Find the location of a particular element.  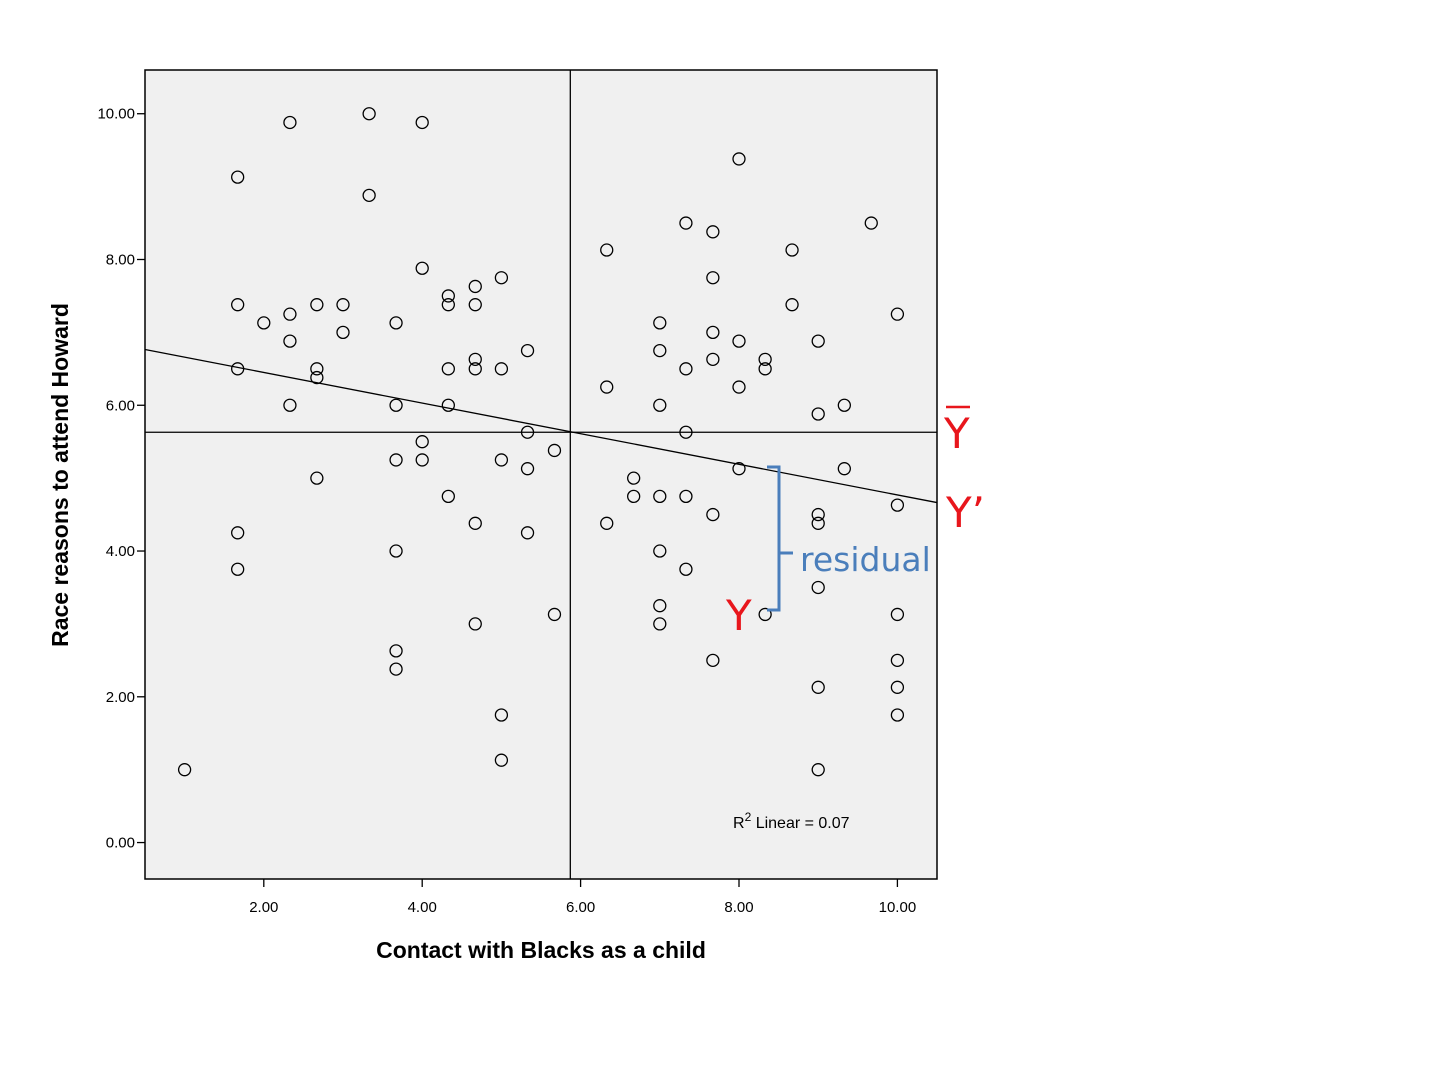

x-axis-title: Contact with Blacks as a child is located at coordinates (541, 950).